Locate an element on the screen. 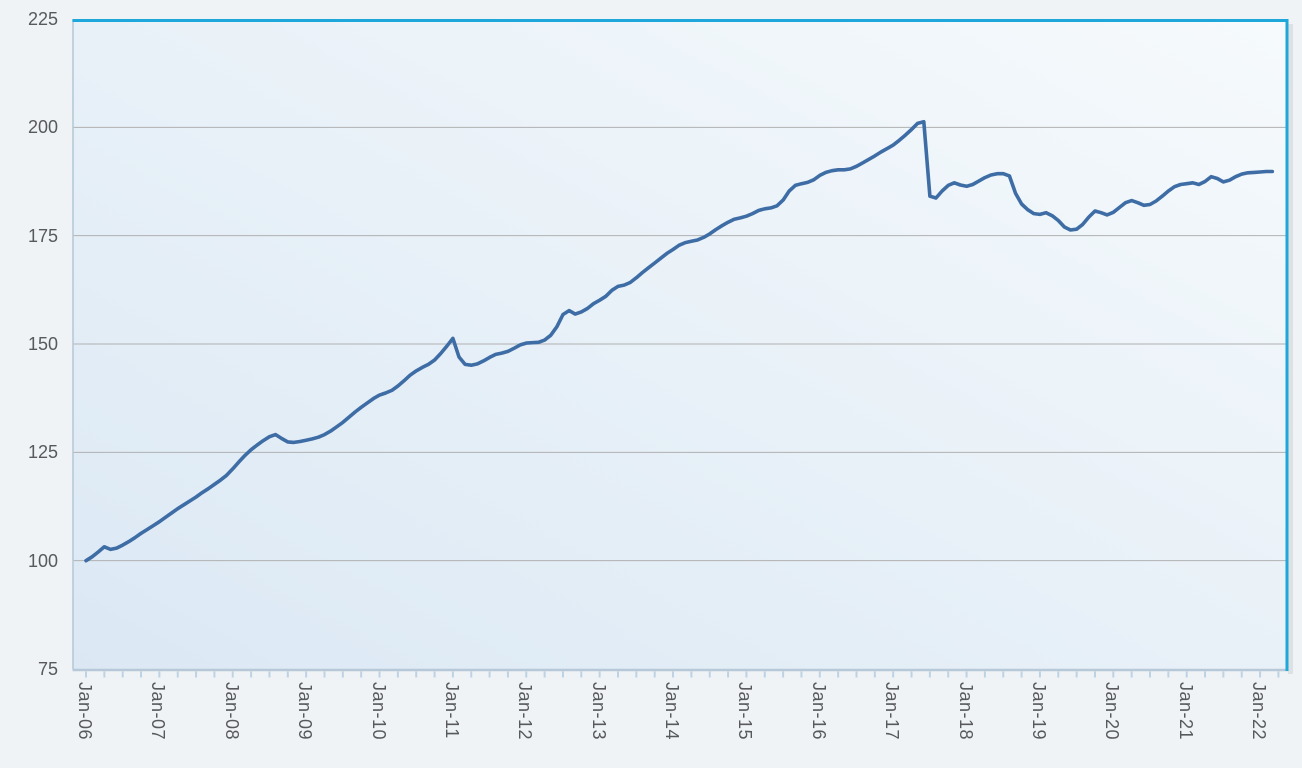 Image resolution: width=1302 pixels, height=768 pixels. x-tick-label: Jan-11 is located at coordinates (451, 710).